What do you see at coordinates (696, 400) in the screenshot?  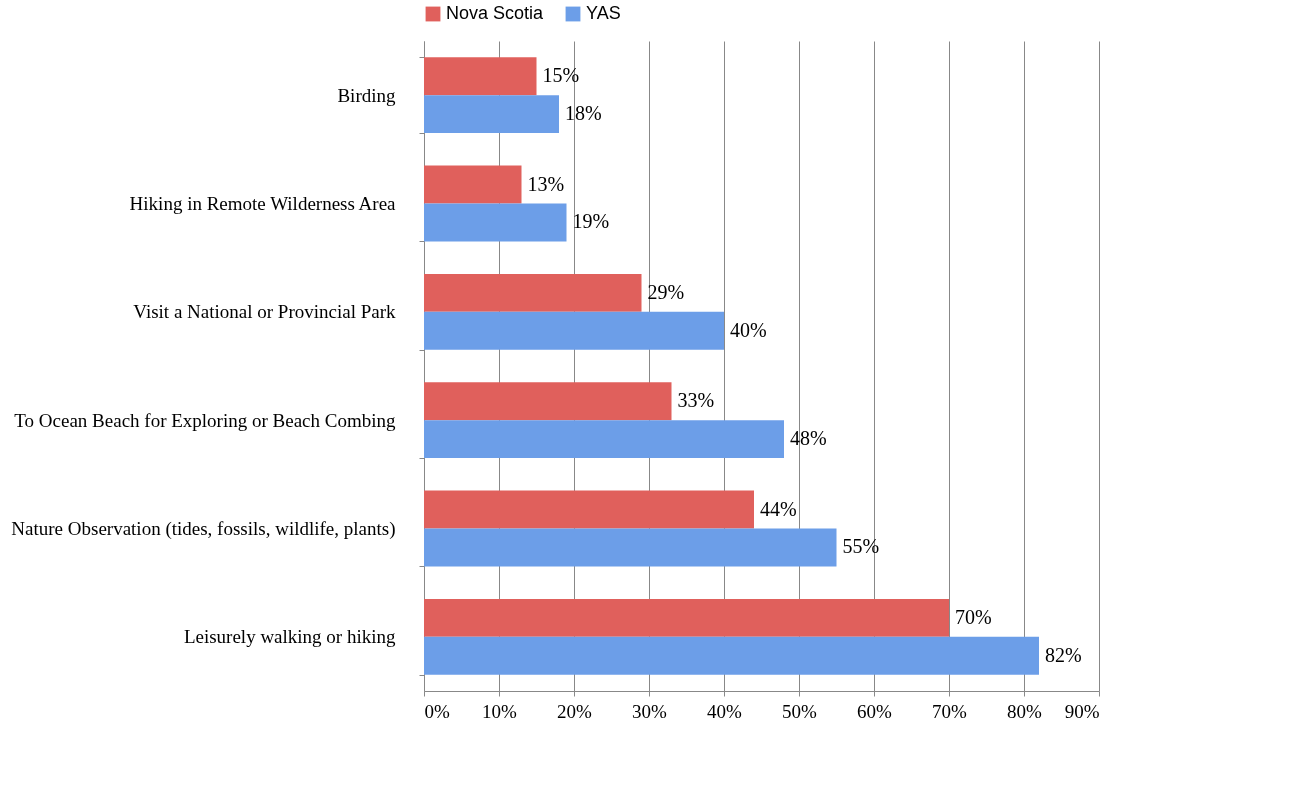 I see `data-label: 33%` at bounding box center [696, 400].